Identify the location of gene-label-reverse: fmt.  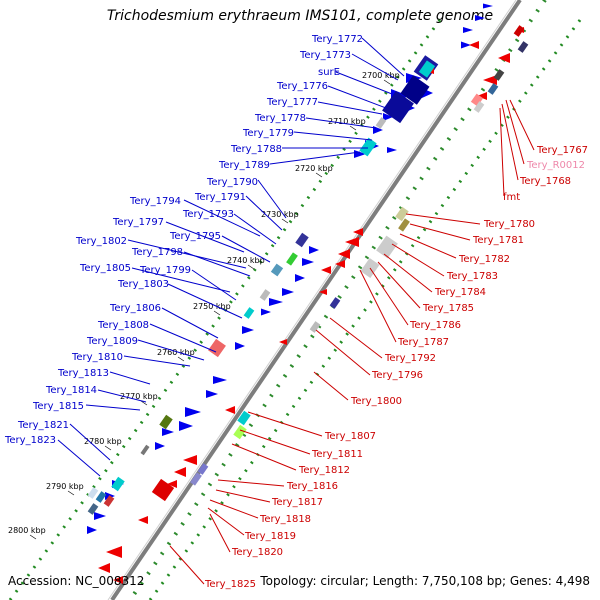
(511, 197).